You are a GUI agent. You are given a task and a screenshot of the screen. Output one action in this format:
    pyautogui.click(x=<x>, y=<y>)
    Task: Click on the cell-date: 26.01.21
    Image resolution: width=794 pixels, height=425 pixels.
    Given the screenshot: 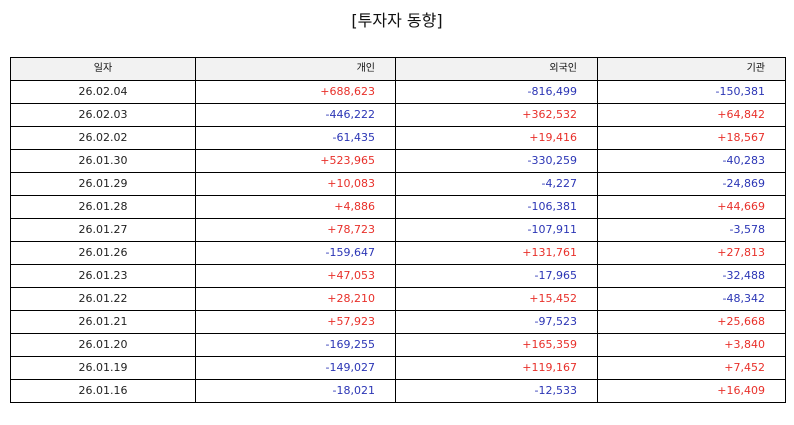 What is the action you would take?
    pyautogui.click(x=103, y=322)
    